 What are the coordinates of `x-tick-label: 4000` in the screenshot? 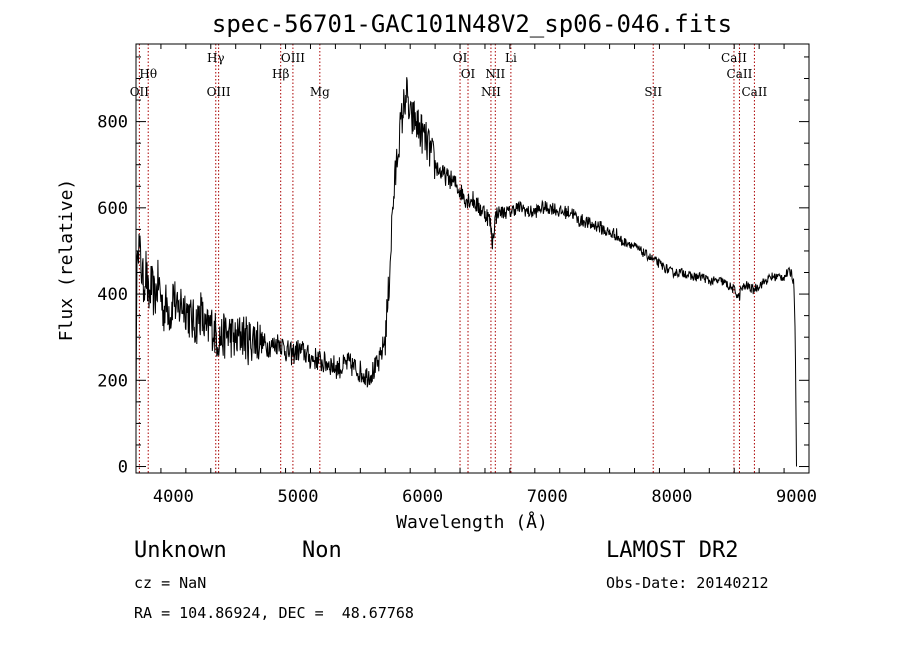 It's located at (173, 497).